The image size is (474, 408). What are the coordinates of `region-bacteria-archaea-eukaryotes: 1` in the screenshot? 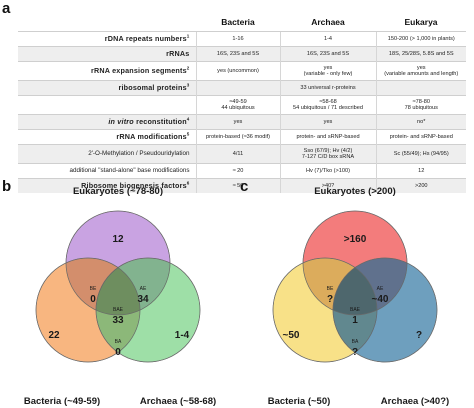 It's located at (355, 320).